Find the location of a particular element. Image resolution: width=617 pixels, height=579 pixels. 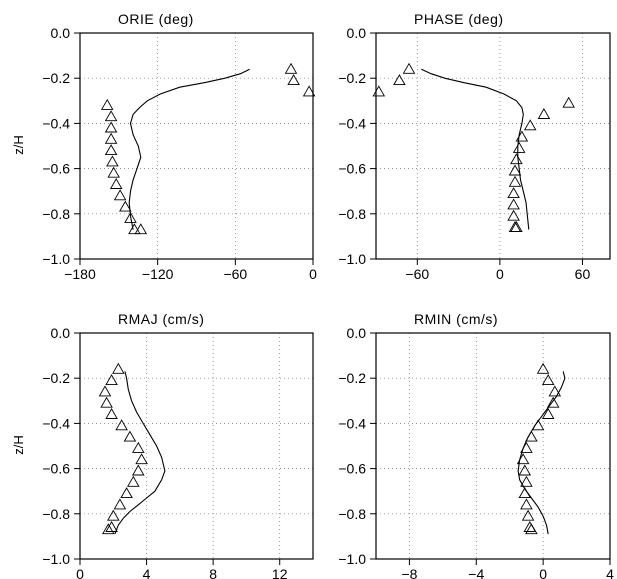

phase-ytick-label: −1.0 is located at coordinates (352, 259).